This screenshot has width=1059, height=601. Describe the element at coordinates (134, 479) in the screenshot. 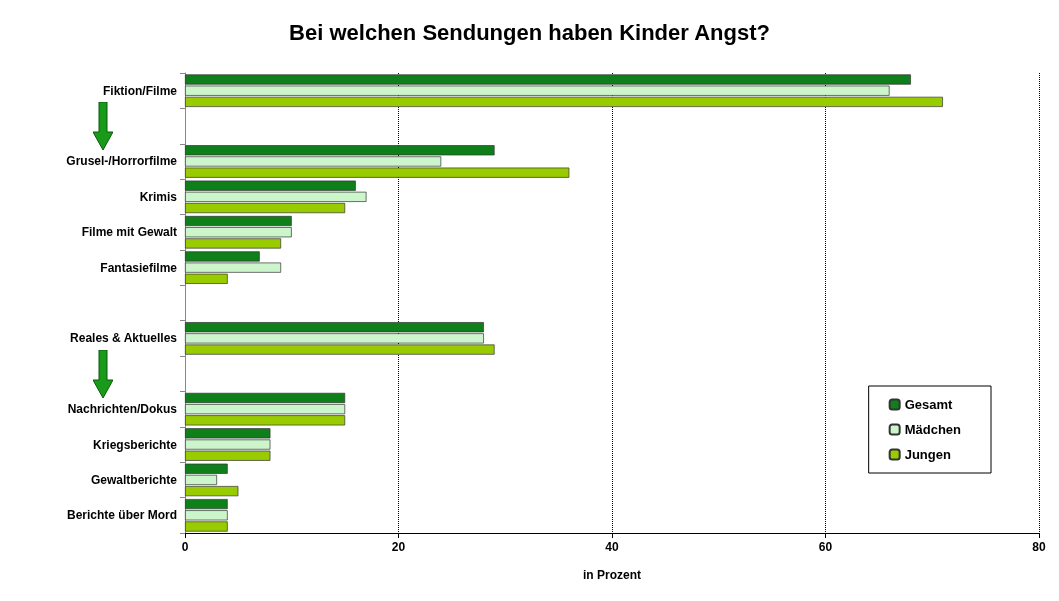

I see `y-tick-label: Gewaltberichte` at that location.